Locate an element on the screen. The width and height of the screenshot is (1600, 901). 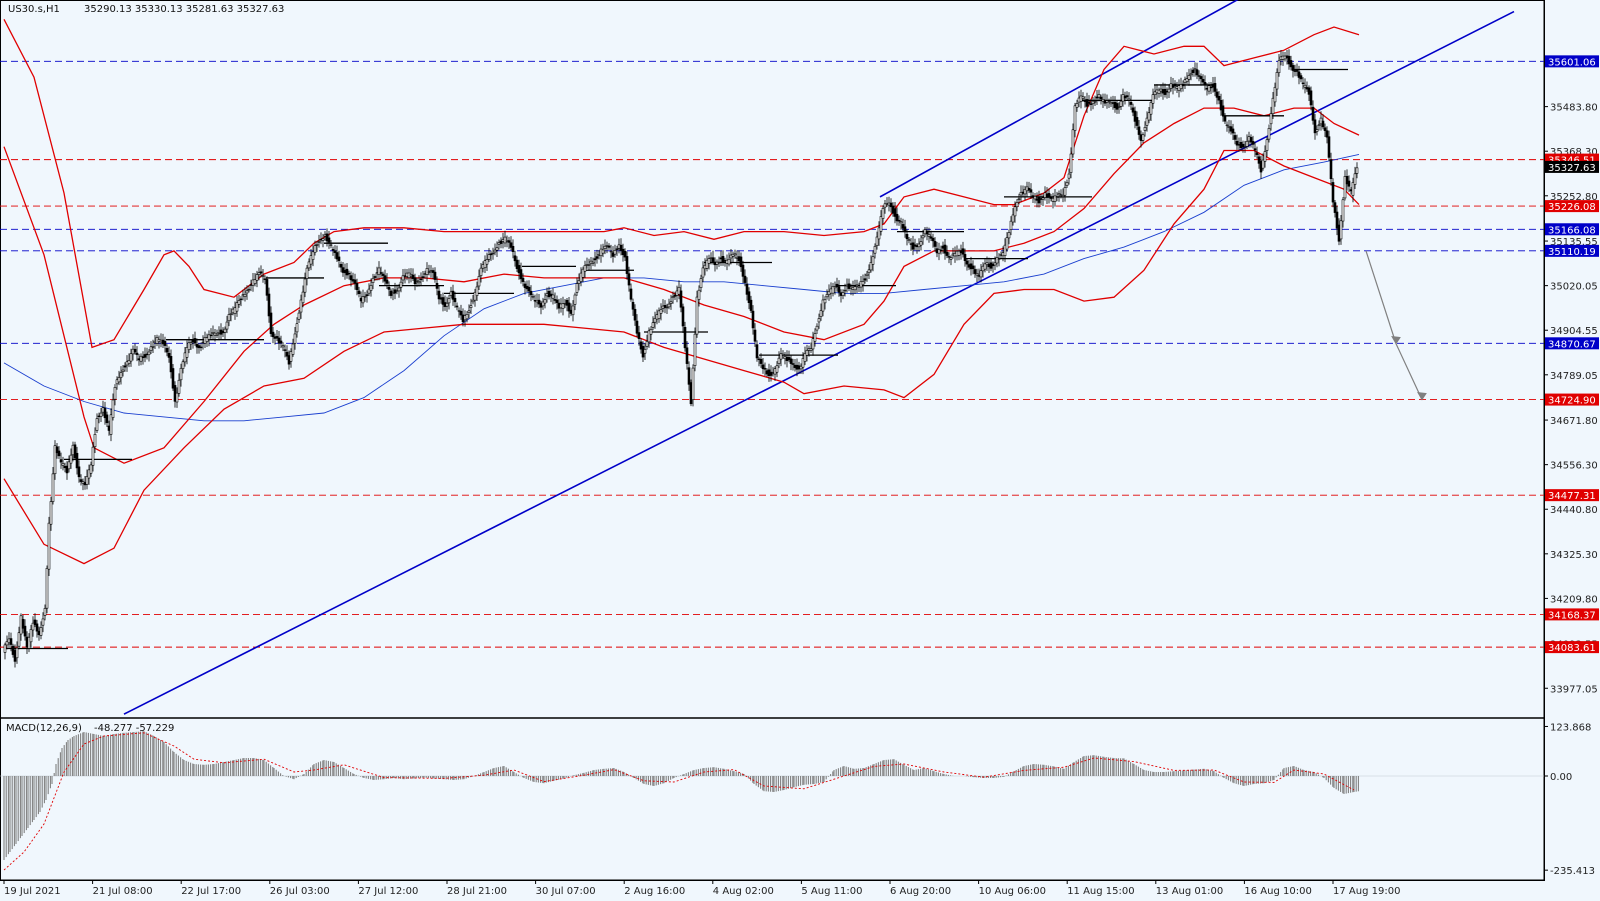
time-tick-label: 13 Aug 01:00 is located at coordinates (1189, 891).